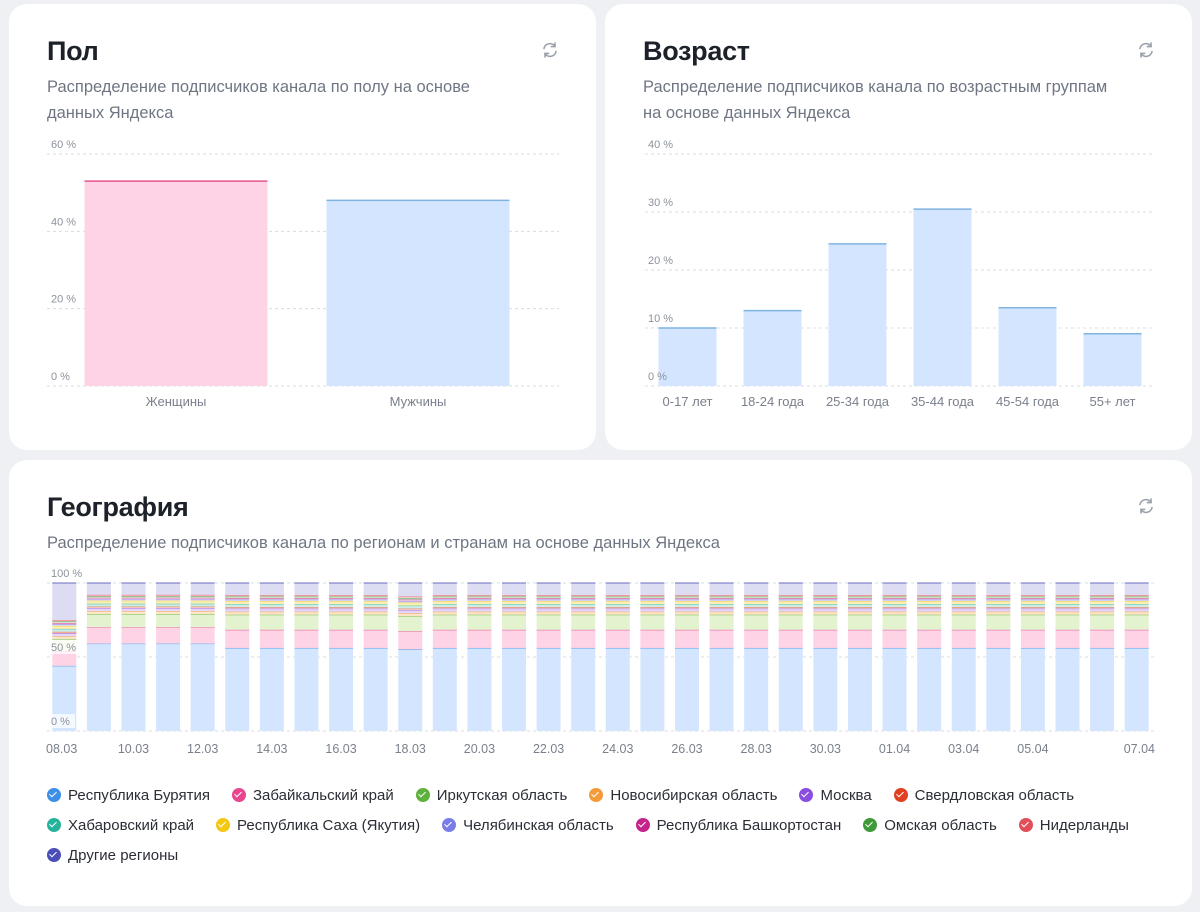 The image size is (1200, 912). I want to click on legend-item: Москва, so click(835, 795).